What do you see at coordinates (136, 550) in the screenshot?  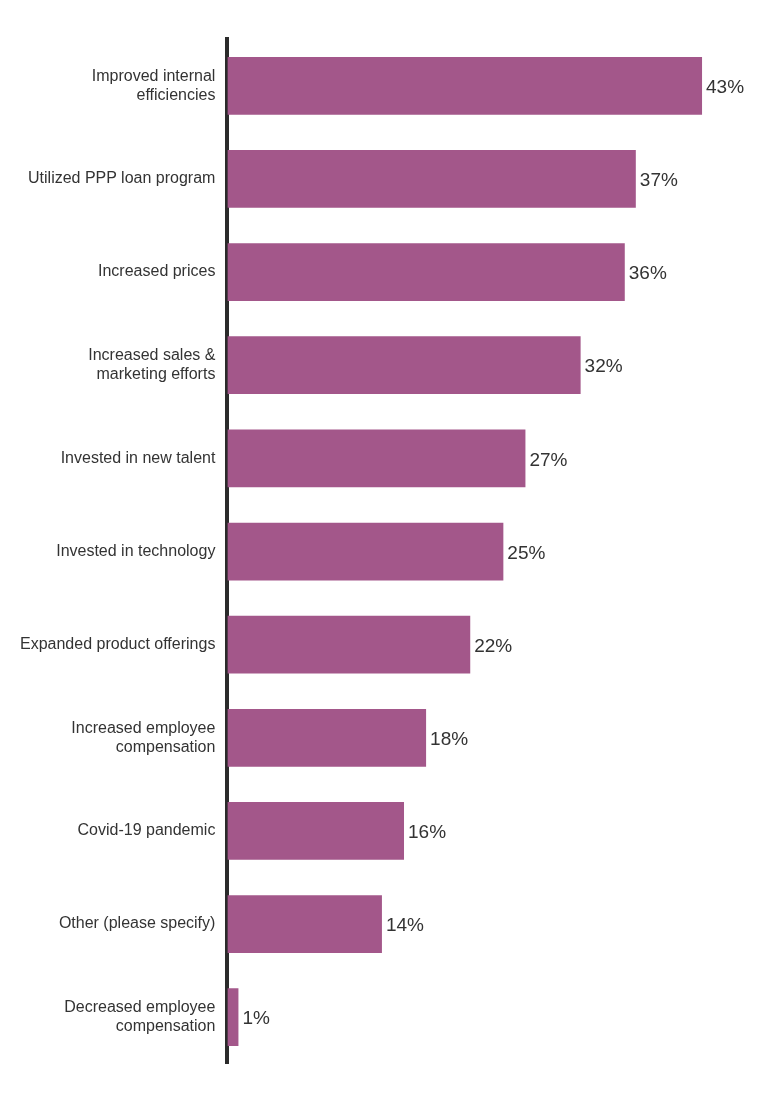 I see `y-tick-label: Invested in technology` at bounding box center [136, 550].